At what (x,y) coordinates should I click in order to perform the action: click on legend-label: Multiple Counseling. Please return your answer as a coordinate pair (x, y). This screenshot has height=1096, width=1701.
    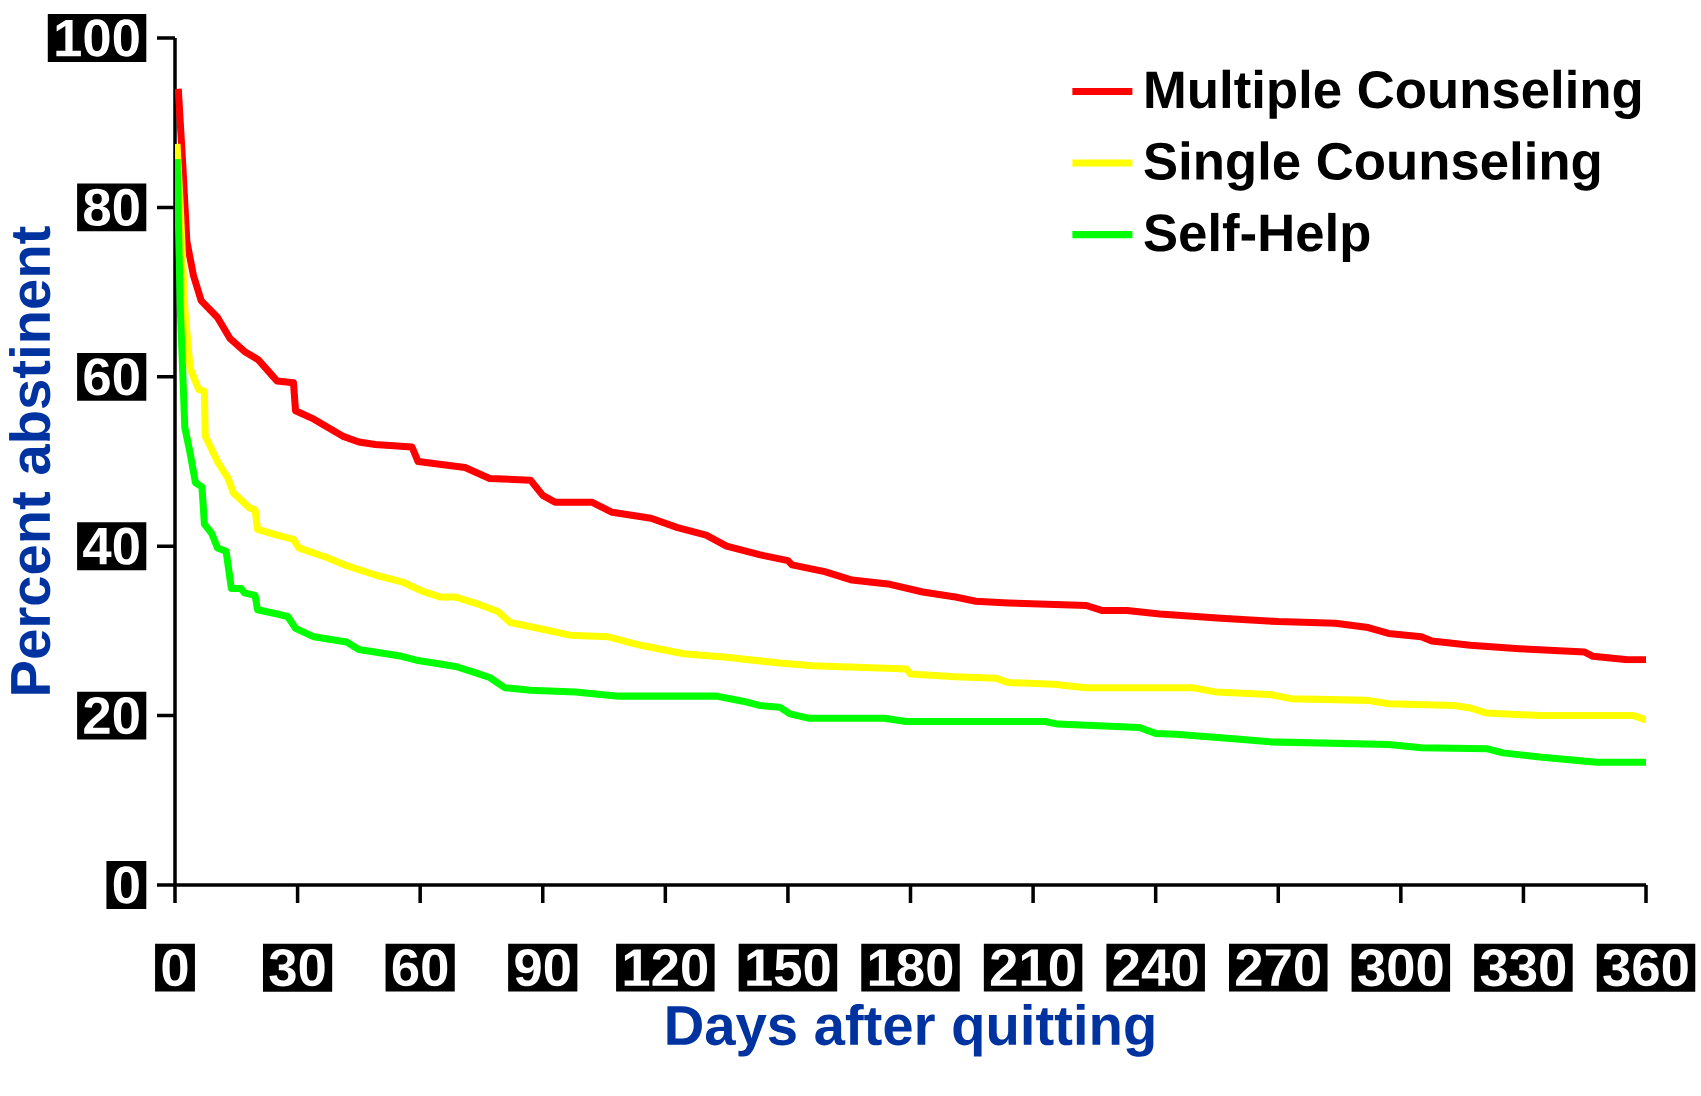
    Looking at the image, I should click on (1393, 94).